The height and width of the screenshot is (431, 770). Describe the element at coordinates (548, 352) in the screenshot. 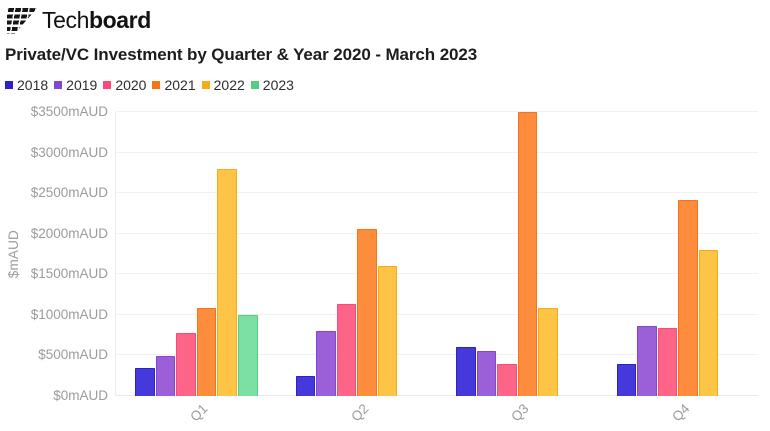

I see `bar-2022-Q3` at that location.